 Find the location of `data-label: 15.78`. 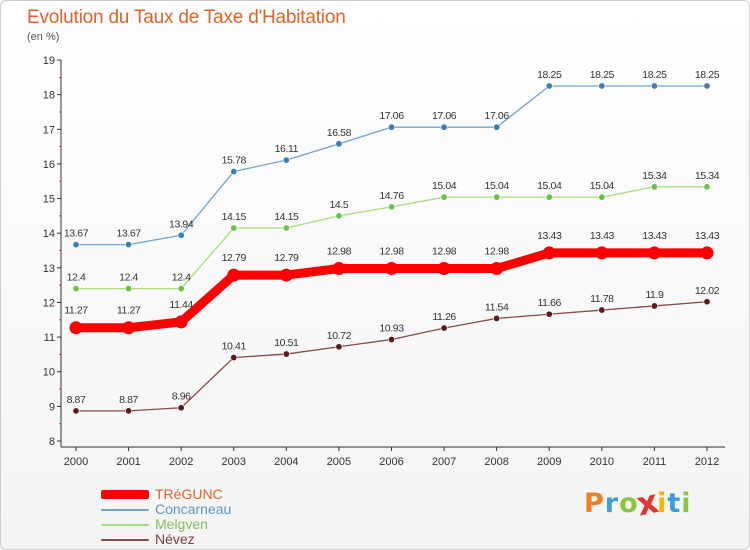

data-label: 15.78 is located at coordinates (234, 161).